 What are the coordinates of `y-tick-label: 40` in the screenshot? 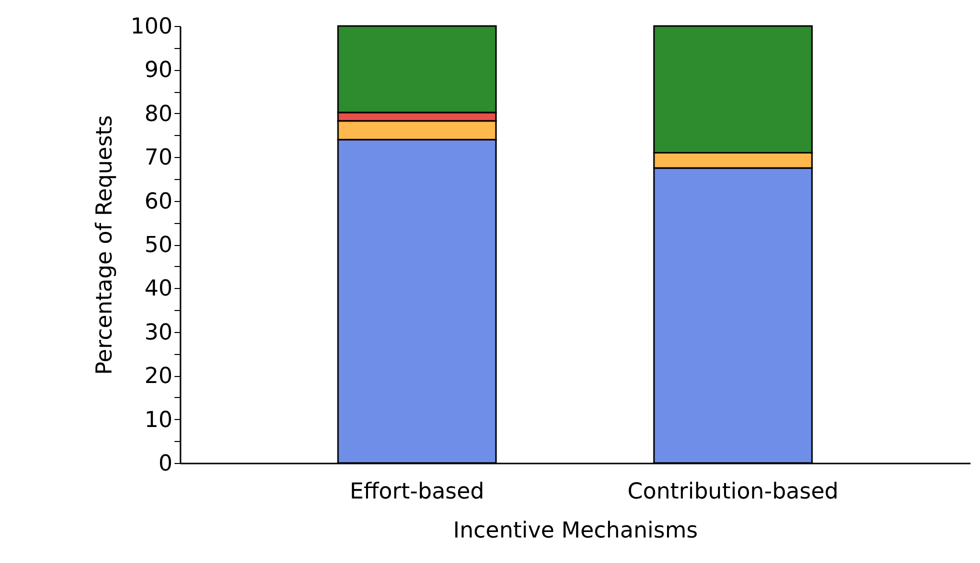 It's located at (158, 289).